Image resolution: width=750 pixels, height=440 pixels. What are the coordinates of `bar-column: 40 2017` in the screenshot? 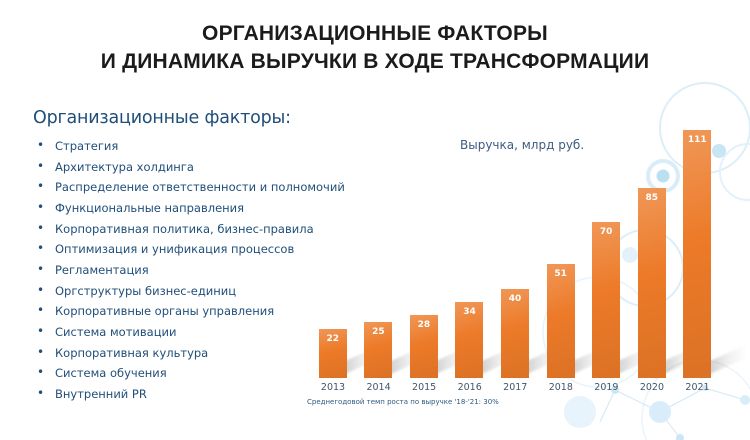 It's located at (529, 261).